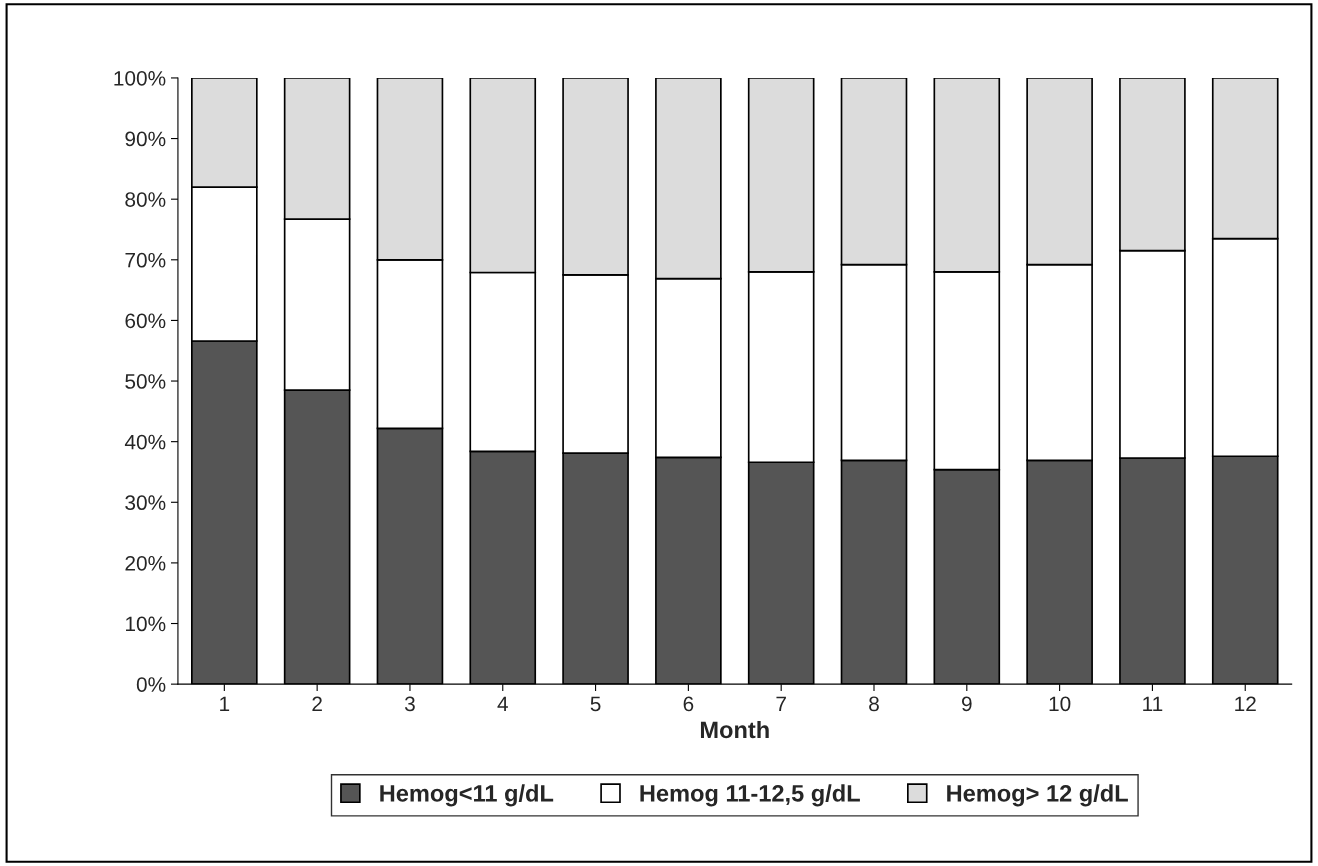 This screenshot has width=1318, height=866. What do you see at coordinates (145, 442) in the screenshot?
I see `y-tick-label: 40%` at bounding box center [145, 442].